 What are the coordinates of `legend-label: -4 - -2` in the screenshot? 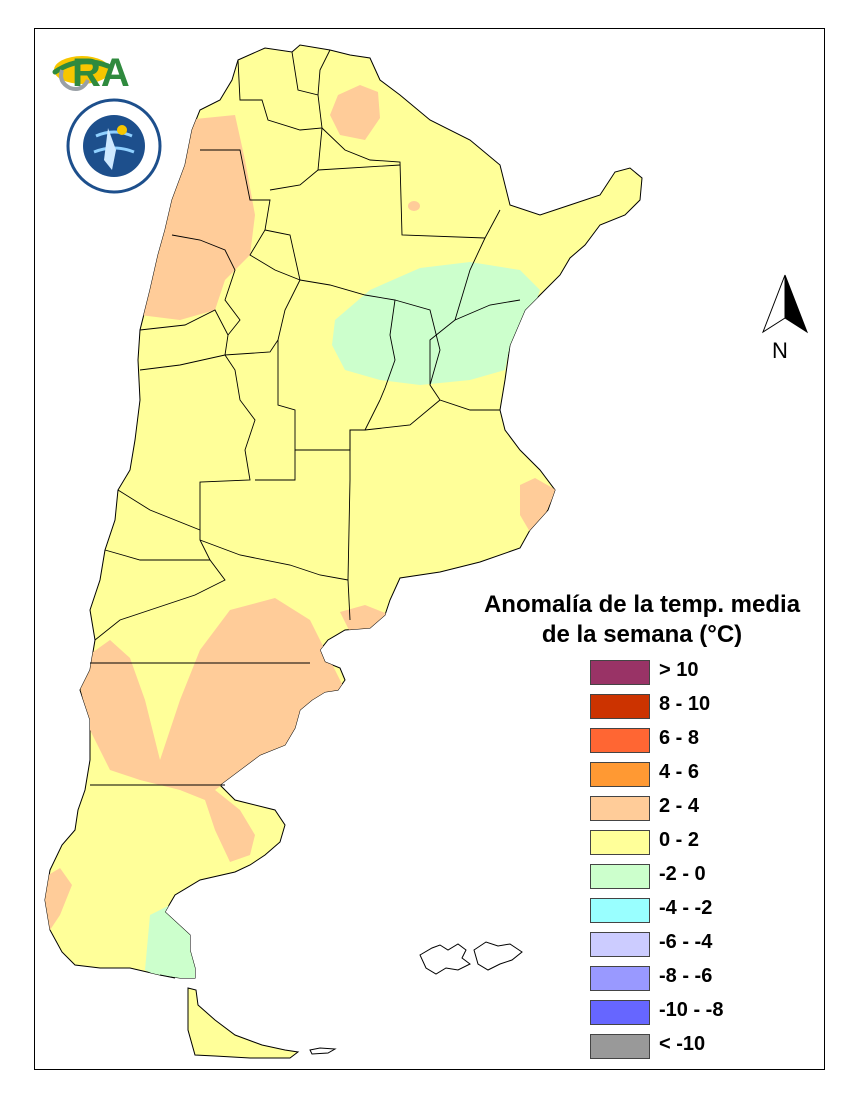 It's located at (686, 908).